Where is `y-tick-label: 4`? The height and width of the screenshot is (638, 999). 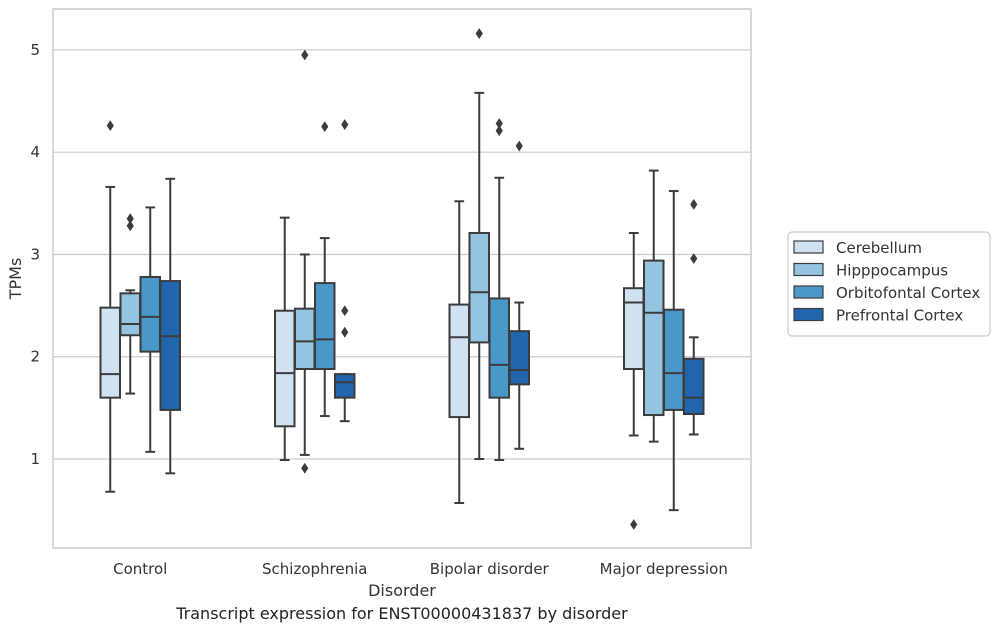 y-tick-label: 4 is located at coordinates (35, 152).